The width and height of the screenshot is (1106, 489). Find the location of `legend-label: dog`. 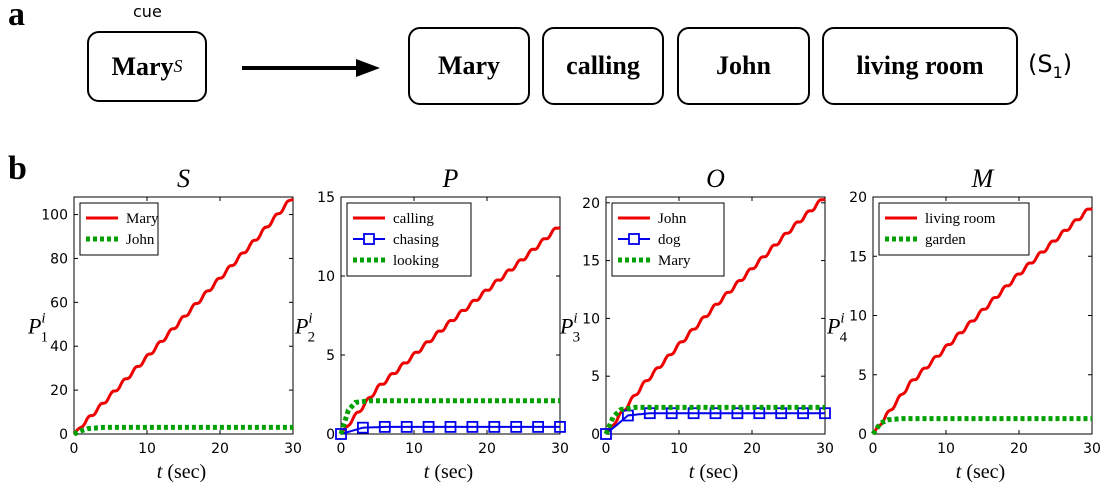

legend-label: dog is located at coordinates (669, 240).